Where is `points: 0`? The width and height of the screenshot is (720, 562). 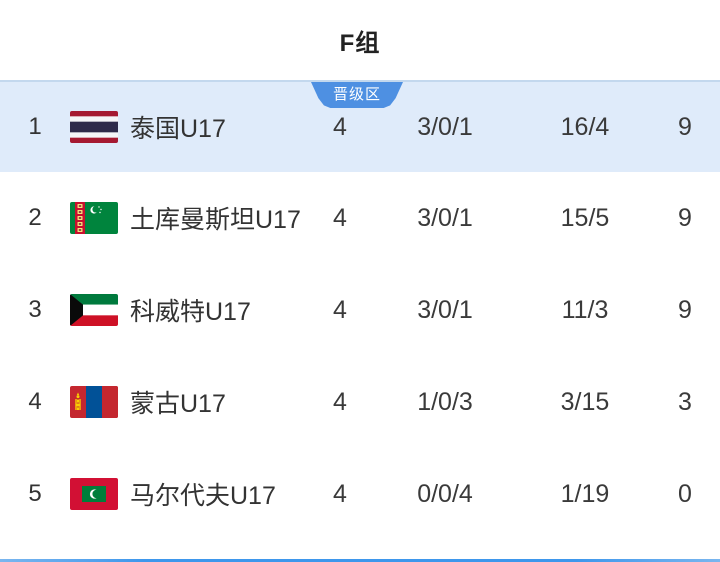
points: 0 is located at coordinates (685, 493).